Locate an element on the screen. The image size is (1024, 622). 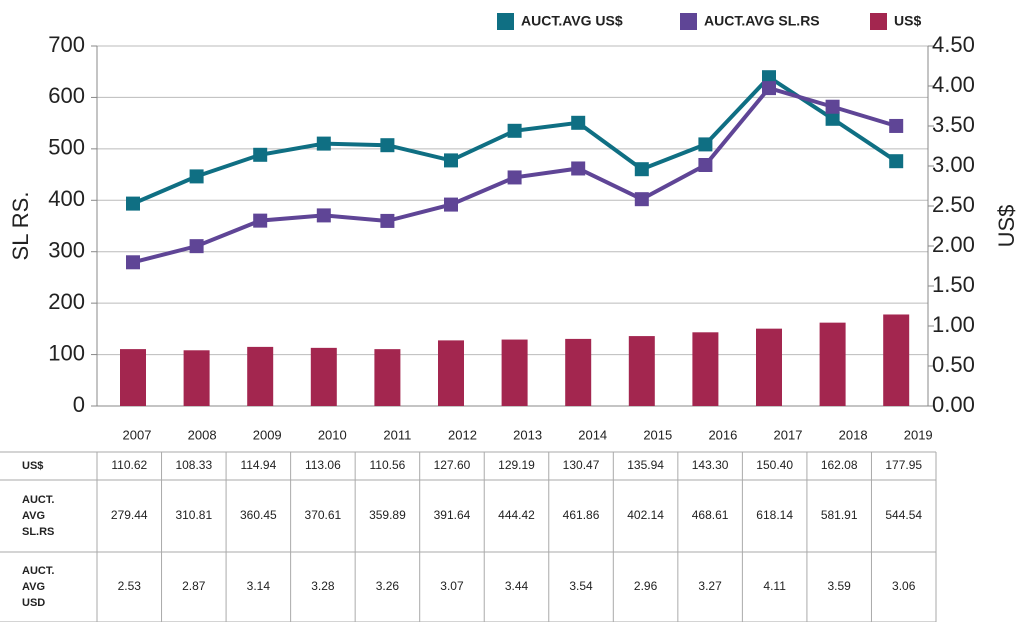
table-cell: 114.94 is located at coordinates (258, 465).